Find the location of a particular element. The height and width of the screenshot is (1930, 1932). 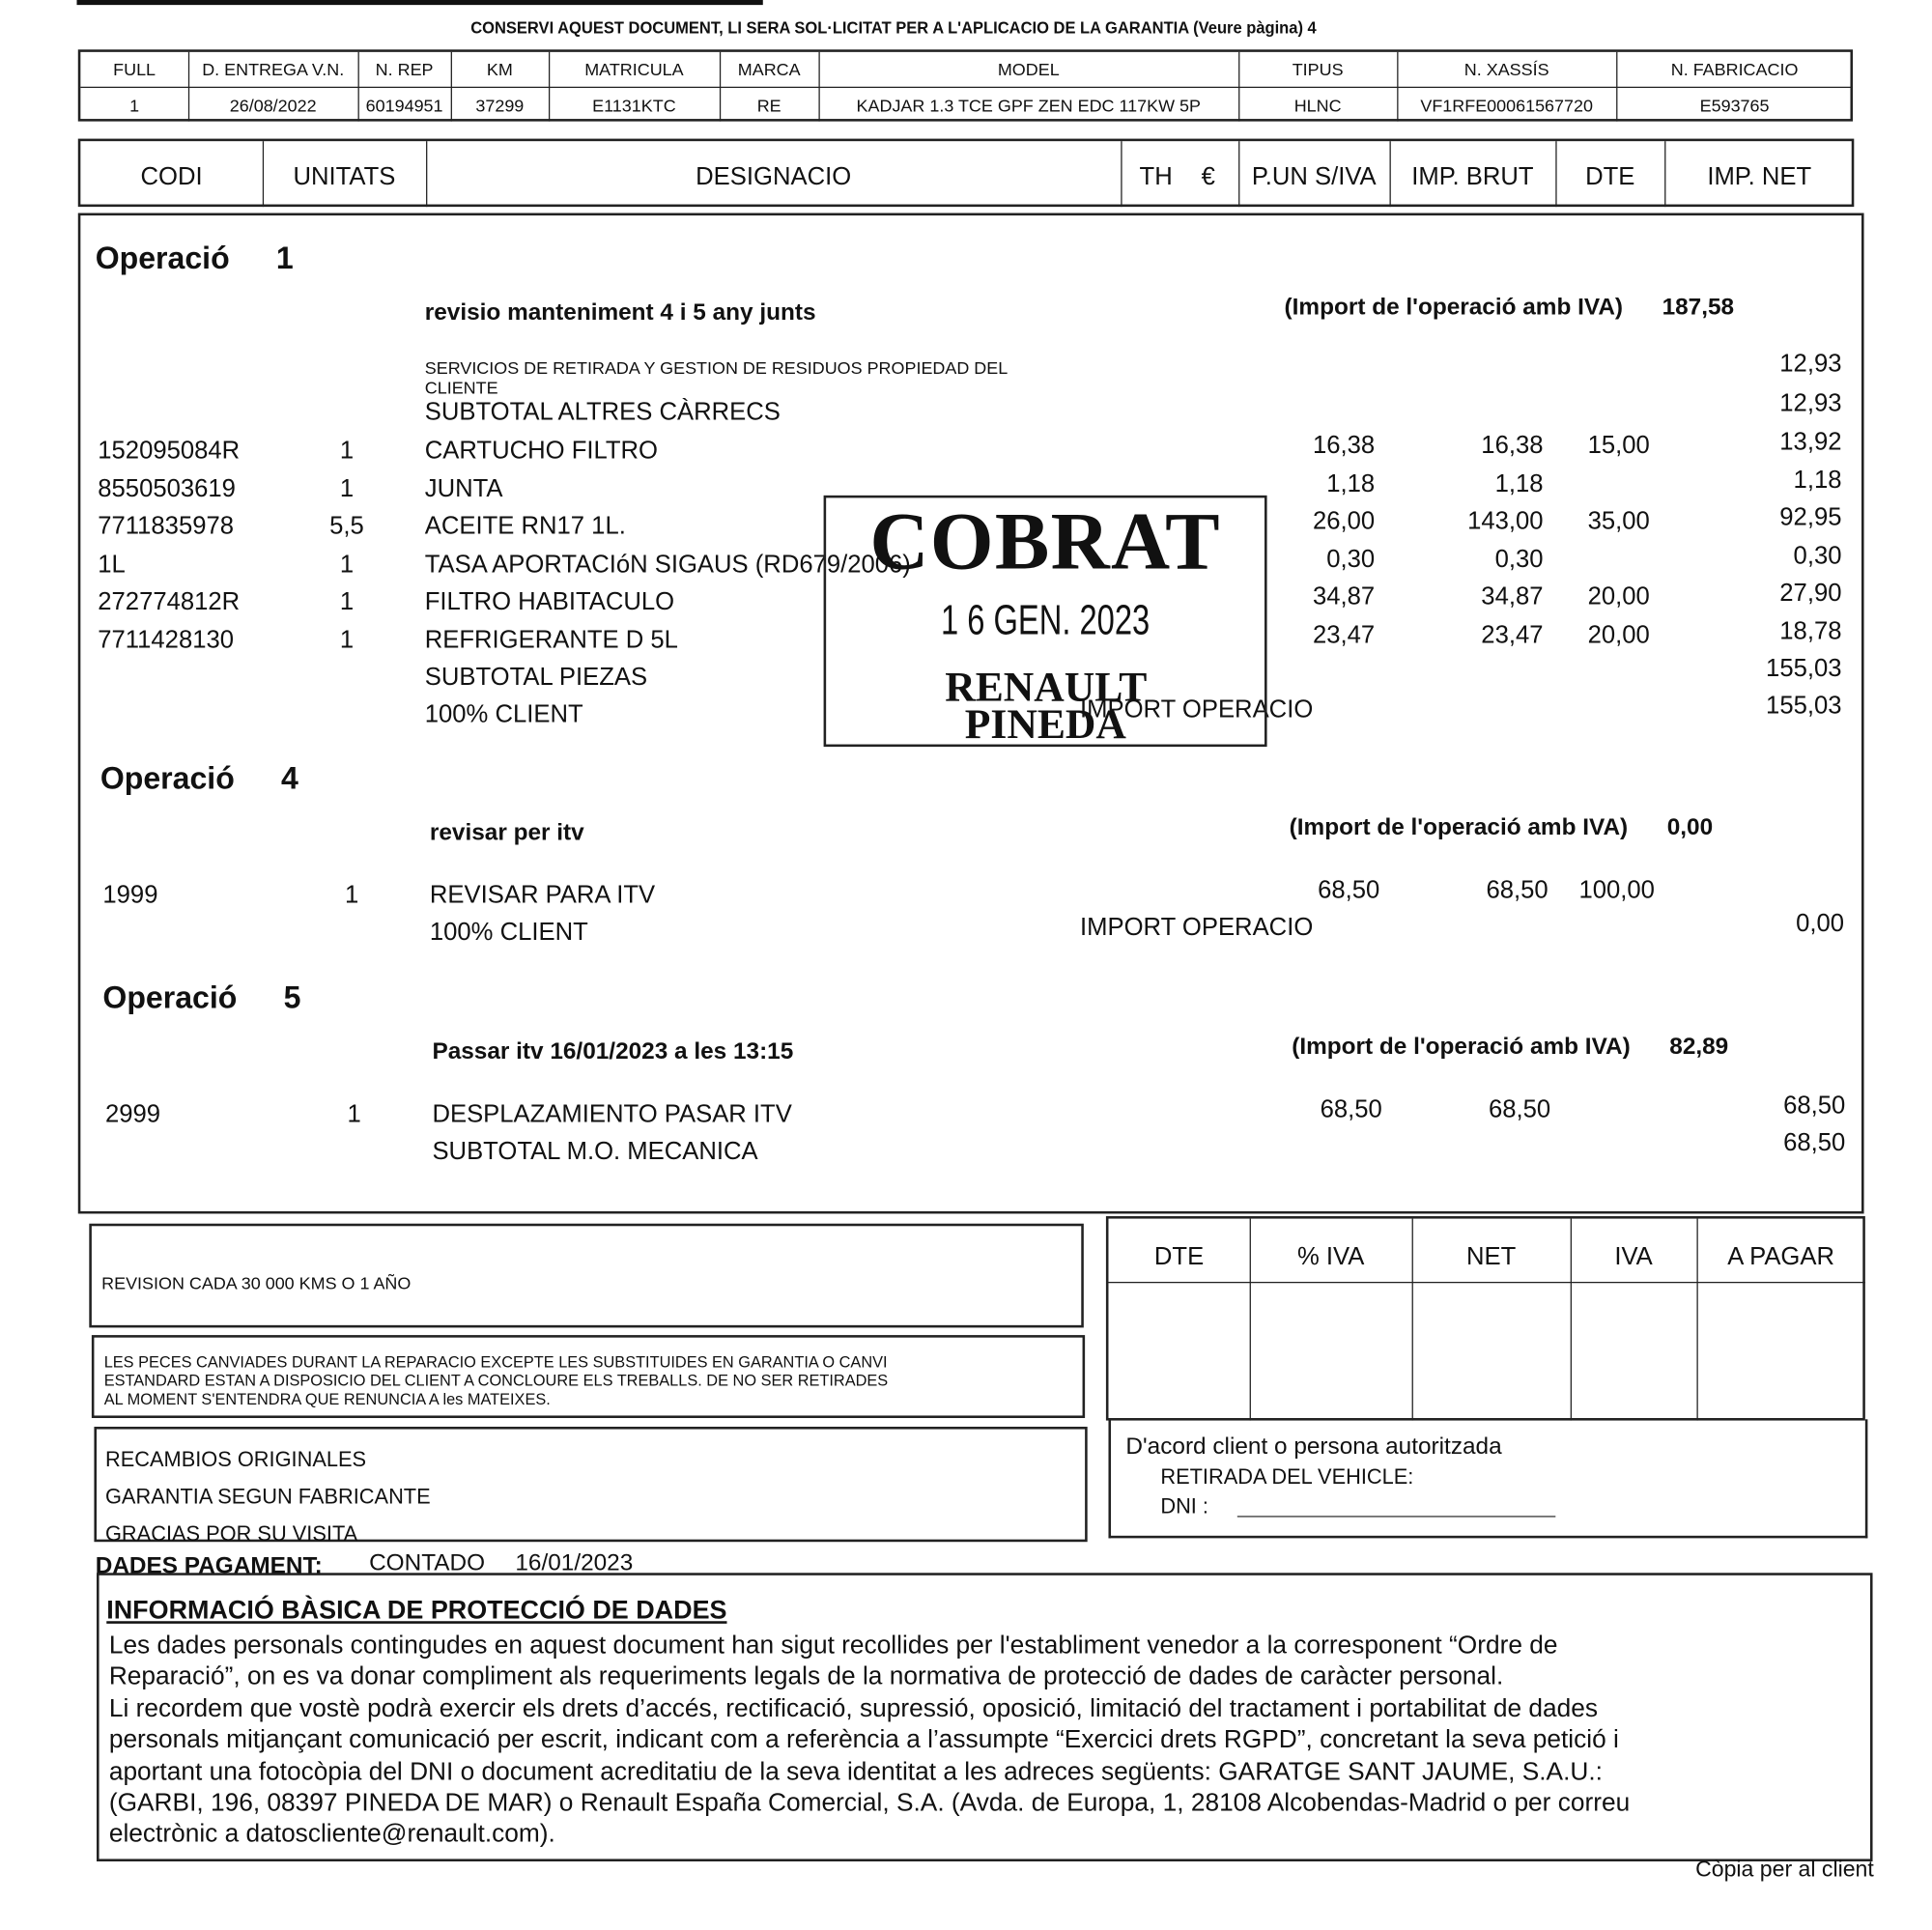

operation-title: Passar itv 16/01/2023 a les 13:15 is located at coordinates (613, 1051).